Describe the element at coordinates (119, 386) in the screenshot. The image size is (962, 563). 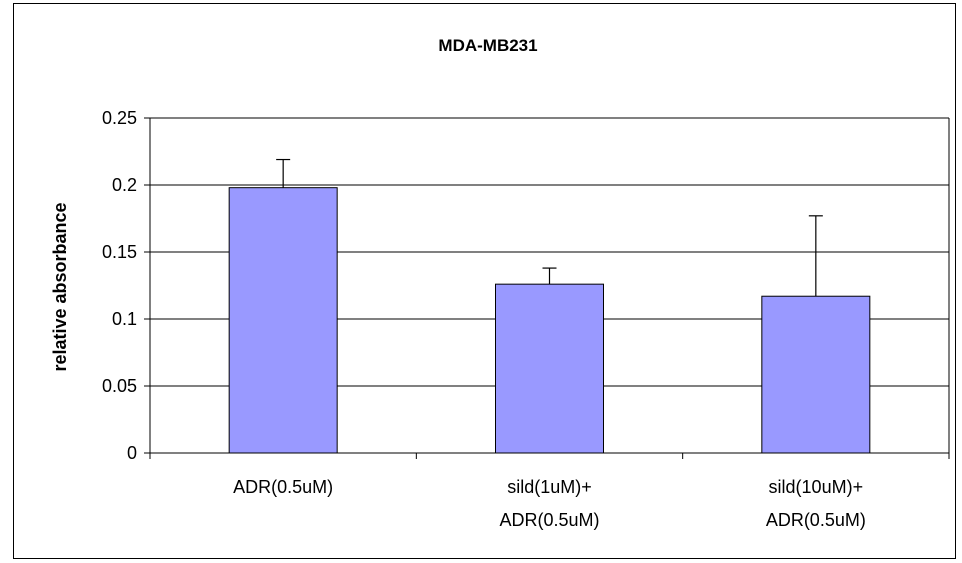
I see `y-tick-label: 0.05` at that location.